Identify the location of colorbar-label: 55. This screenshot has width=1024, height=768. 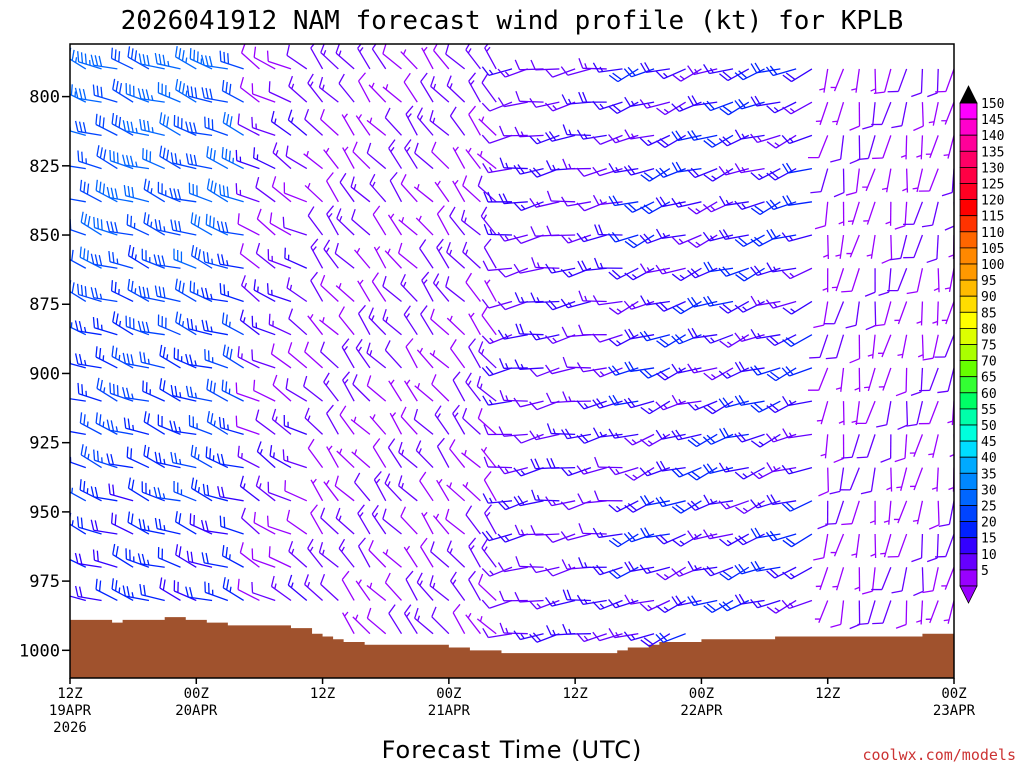
(989, 410).